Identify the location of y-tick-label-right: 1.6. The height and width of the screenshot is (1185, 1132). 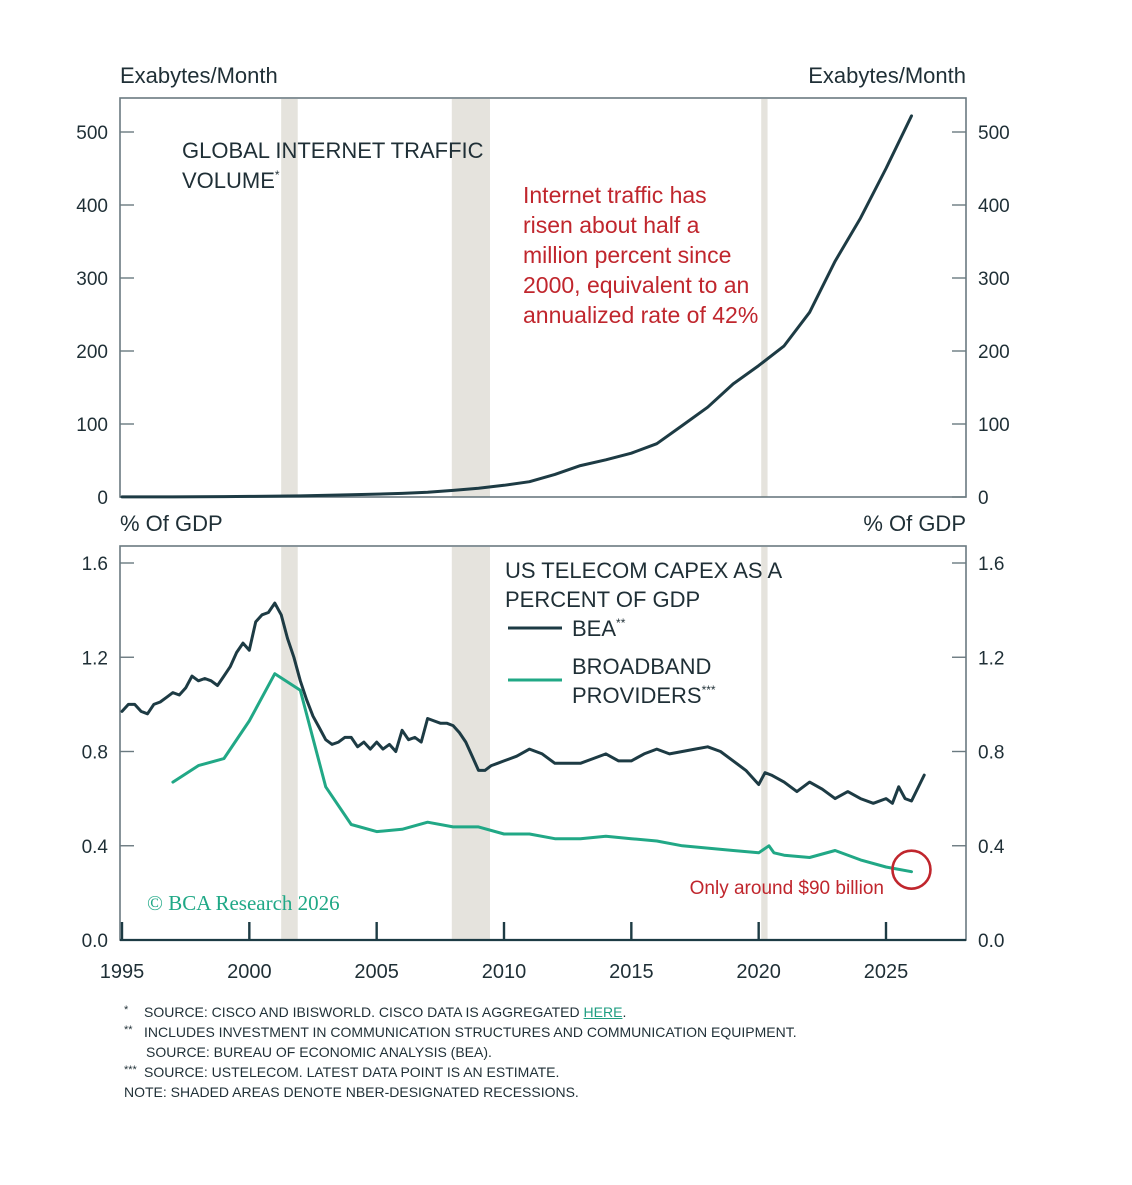
(991, 564).